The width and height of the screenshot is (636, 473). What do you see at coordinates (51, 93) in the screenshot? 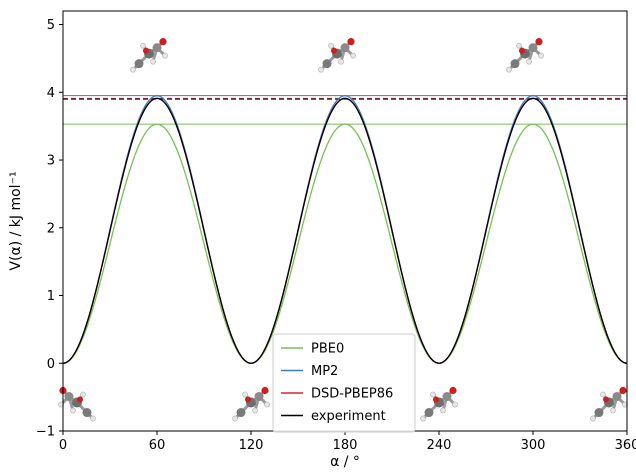
I see `y-tick-label: 4` at bounding box center [51, 93].